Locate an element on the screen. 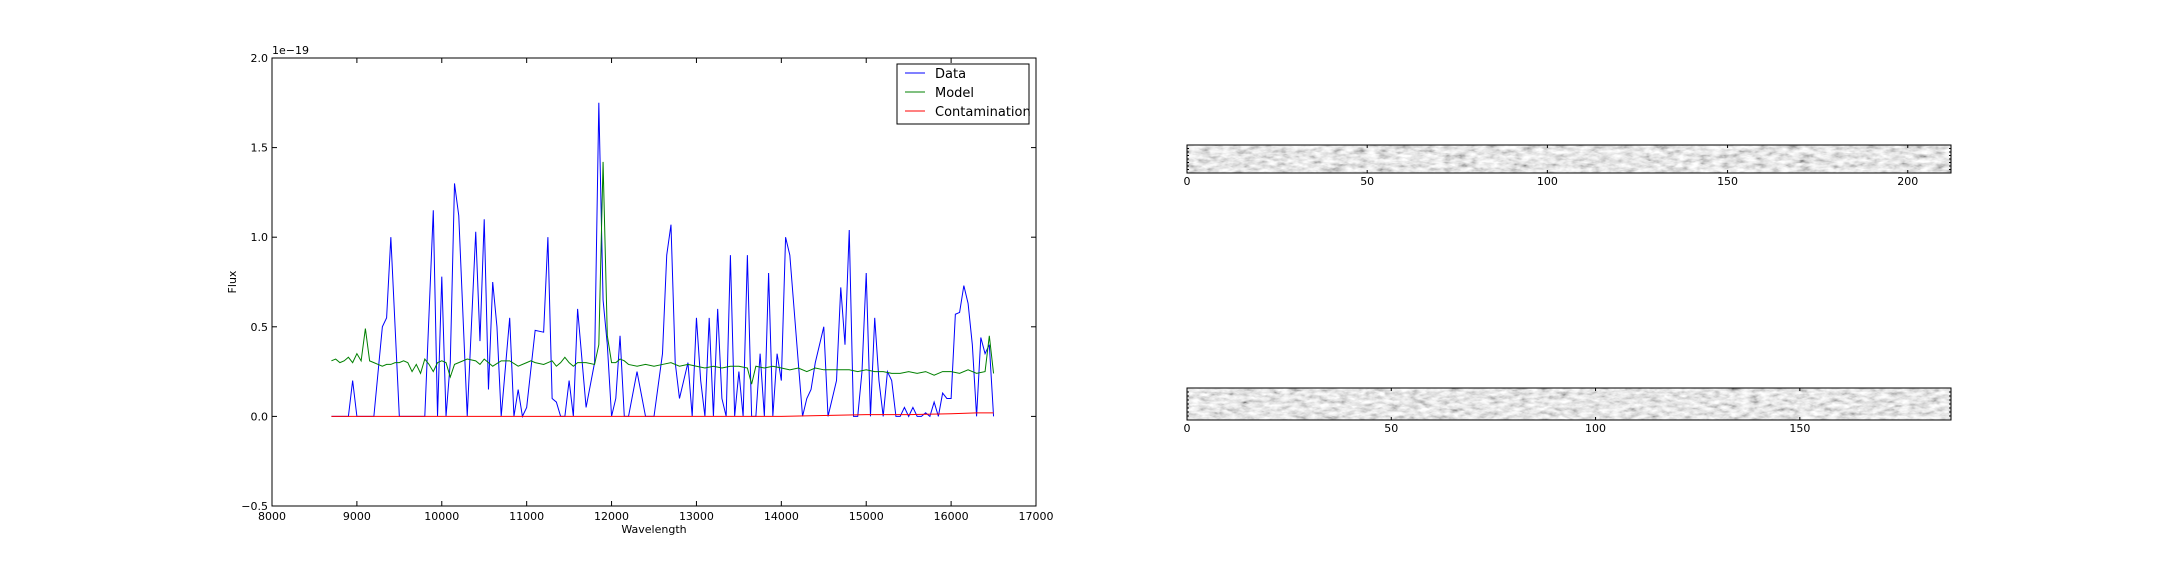  x-tick-label: 16000 is located at coordinates (951, 516).